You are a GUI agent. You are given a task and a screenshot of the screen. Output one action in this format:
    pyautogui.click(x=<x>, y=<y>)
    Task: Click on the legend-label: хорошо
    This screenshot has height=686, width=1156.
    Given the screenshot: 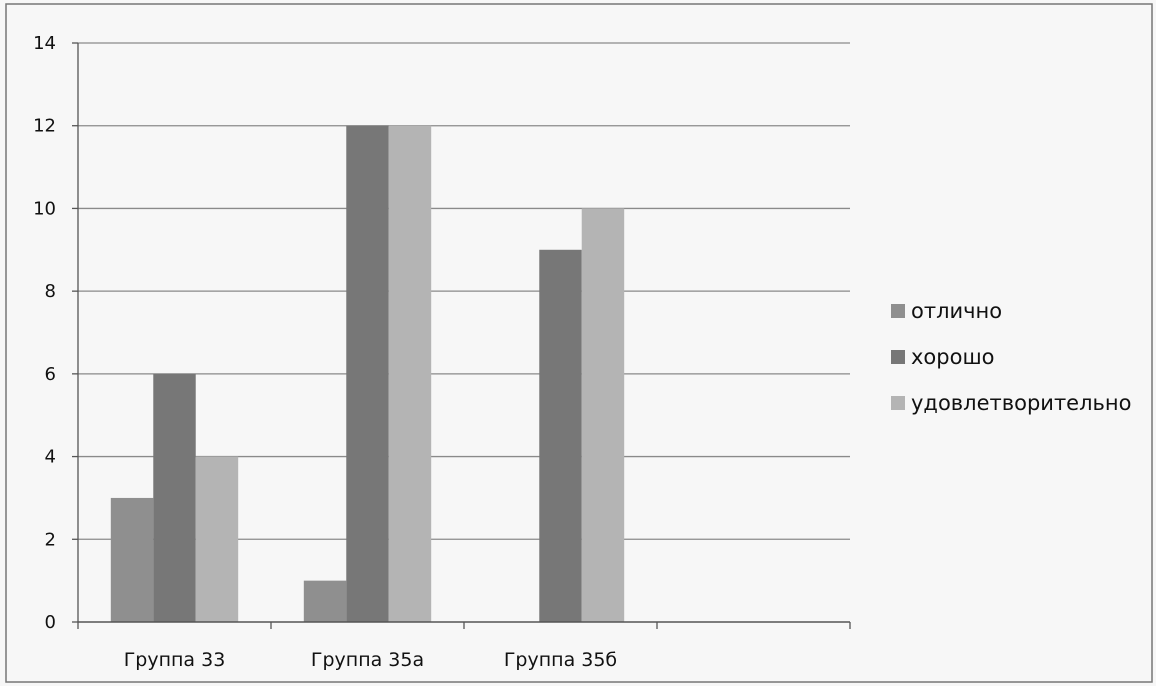 What is the action you would take?
    pyautogui.click(x=953, y=357)
    